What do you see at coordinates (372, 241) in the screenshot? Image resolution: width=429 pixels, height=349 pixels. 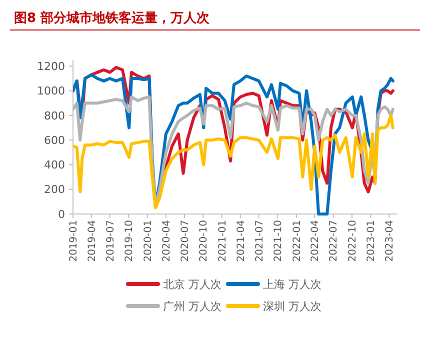 I see `x-tick-label: 2023-01` at bounding box center [372, 241].